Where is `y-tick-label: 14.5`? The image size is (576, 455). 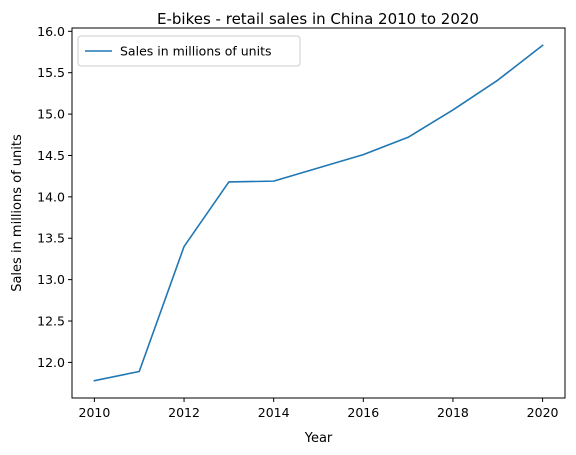
y-tick-label: 14.5 is located at coordinates (51, 155).